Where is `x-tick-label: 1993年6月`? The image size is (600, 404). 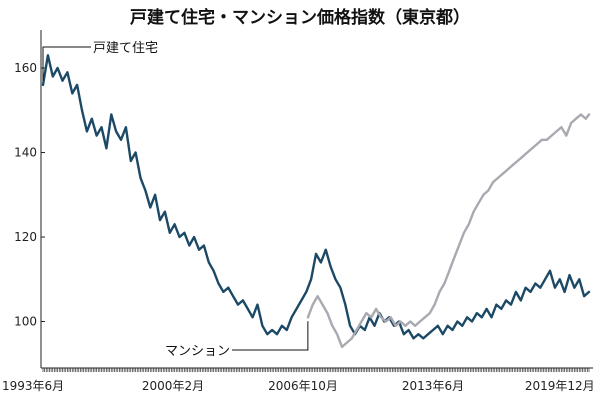 x-tick-label: 1993年6月 is located at coordinates (33, 386).